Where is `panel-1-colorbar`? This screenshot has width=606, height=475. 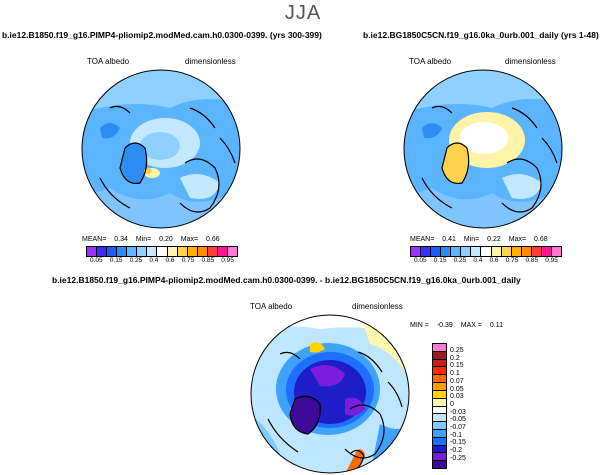
panel-1-colorbar is located at coordinates (162, 251).